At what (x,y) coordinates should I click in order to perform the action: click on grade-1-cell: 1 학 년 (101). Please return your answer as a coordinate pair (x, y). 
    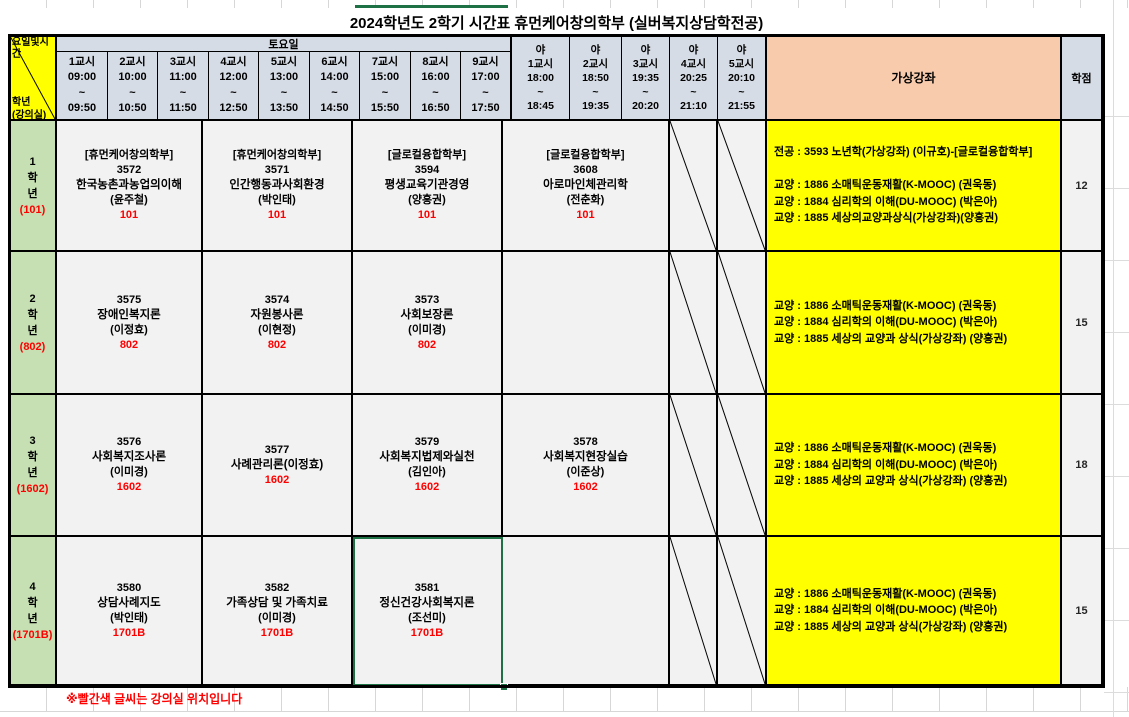
    Looking at the image, I should click on (33, 186).